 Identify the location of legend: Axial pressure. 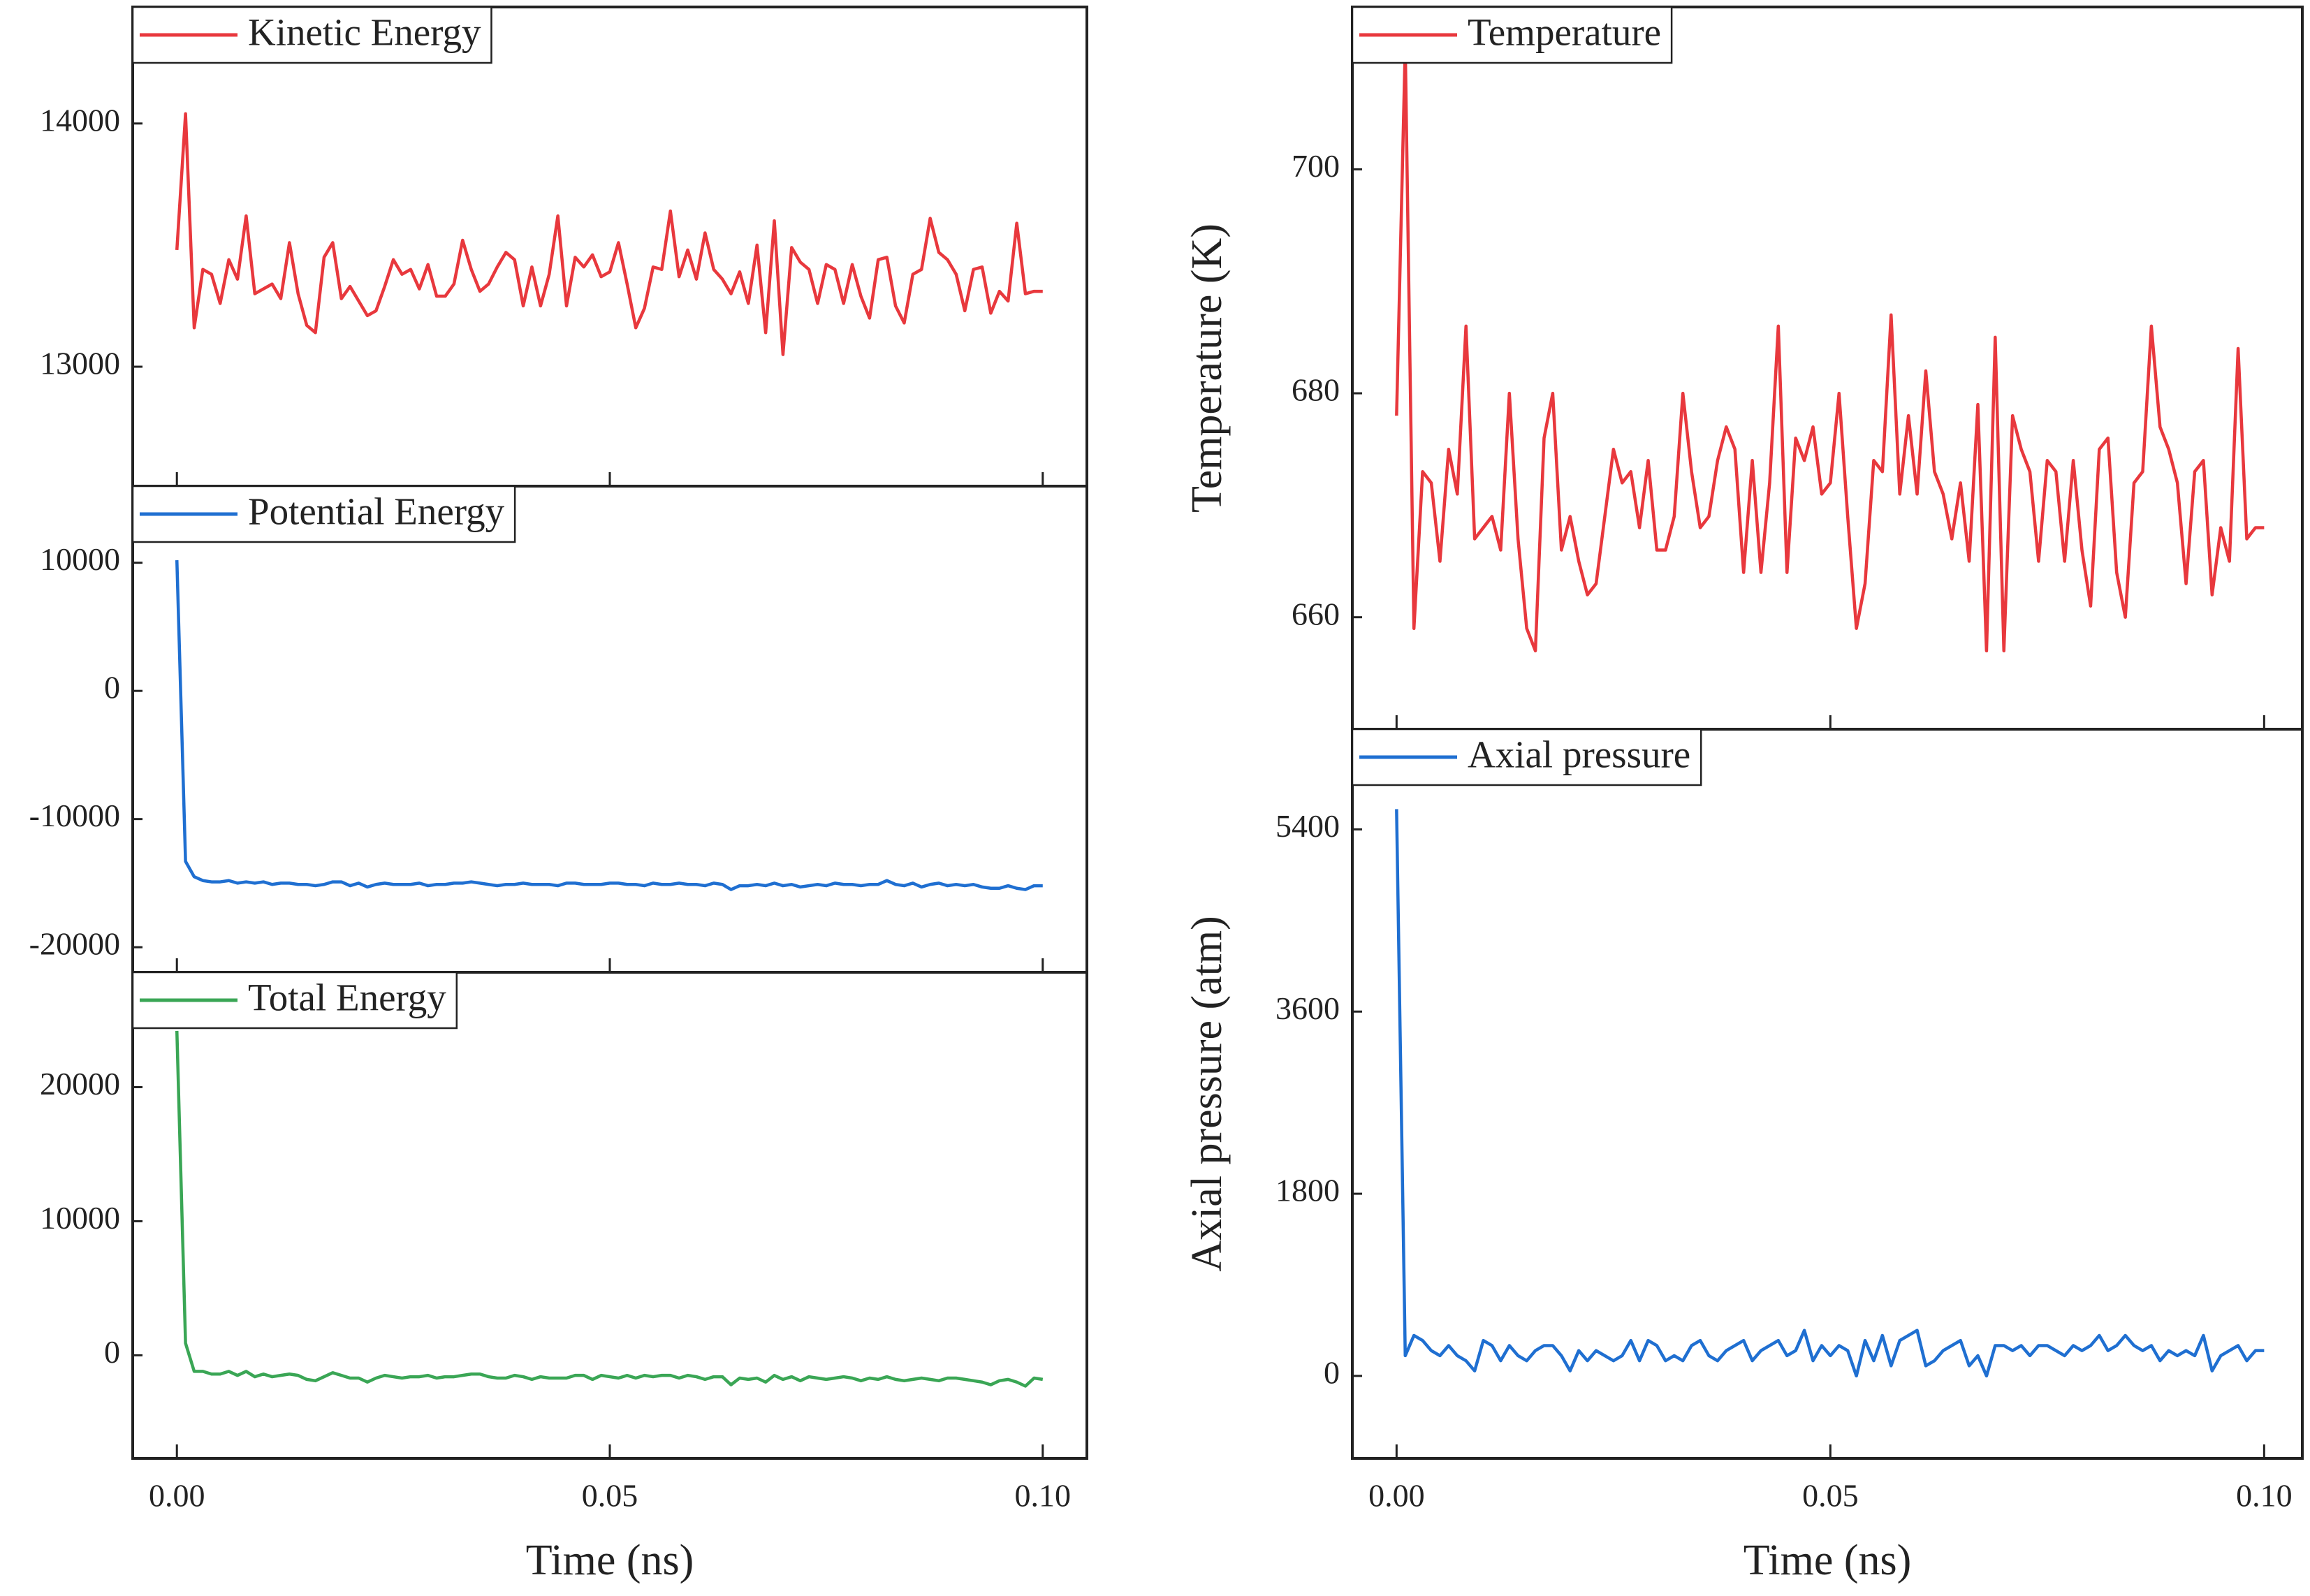
(1526, 757).